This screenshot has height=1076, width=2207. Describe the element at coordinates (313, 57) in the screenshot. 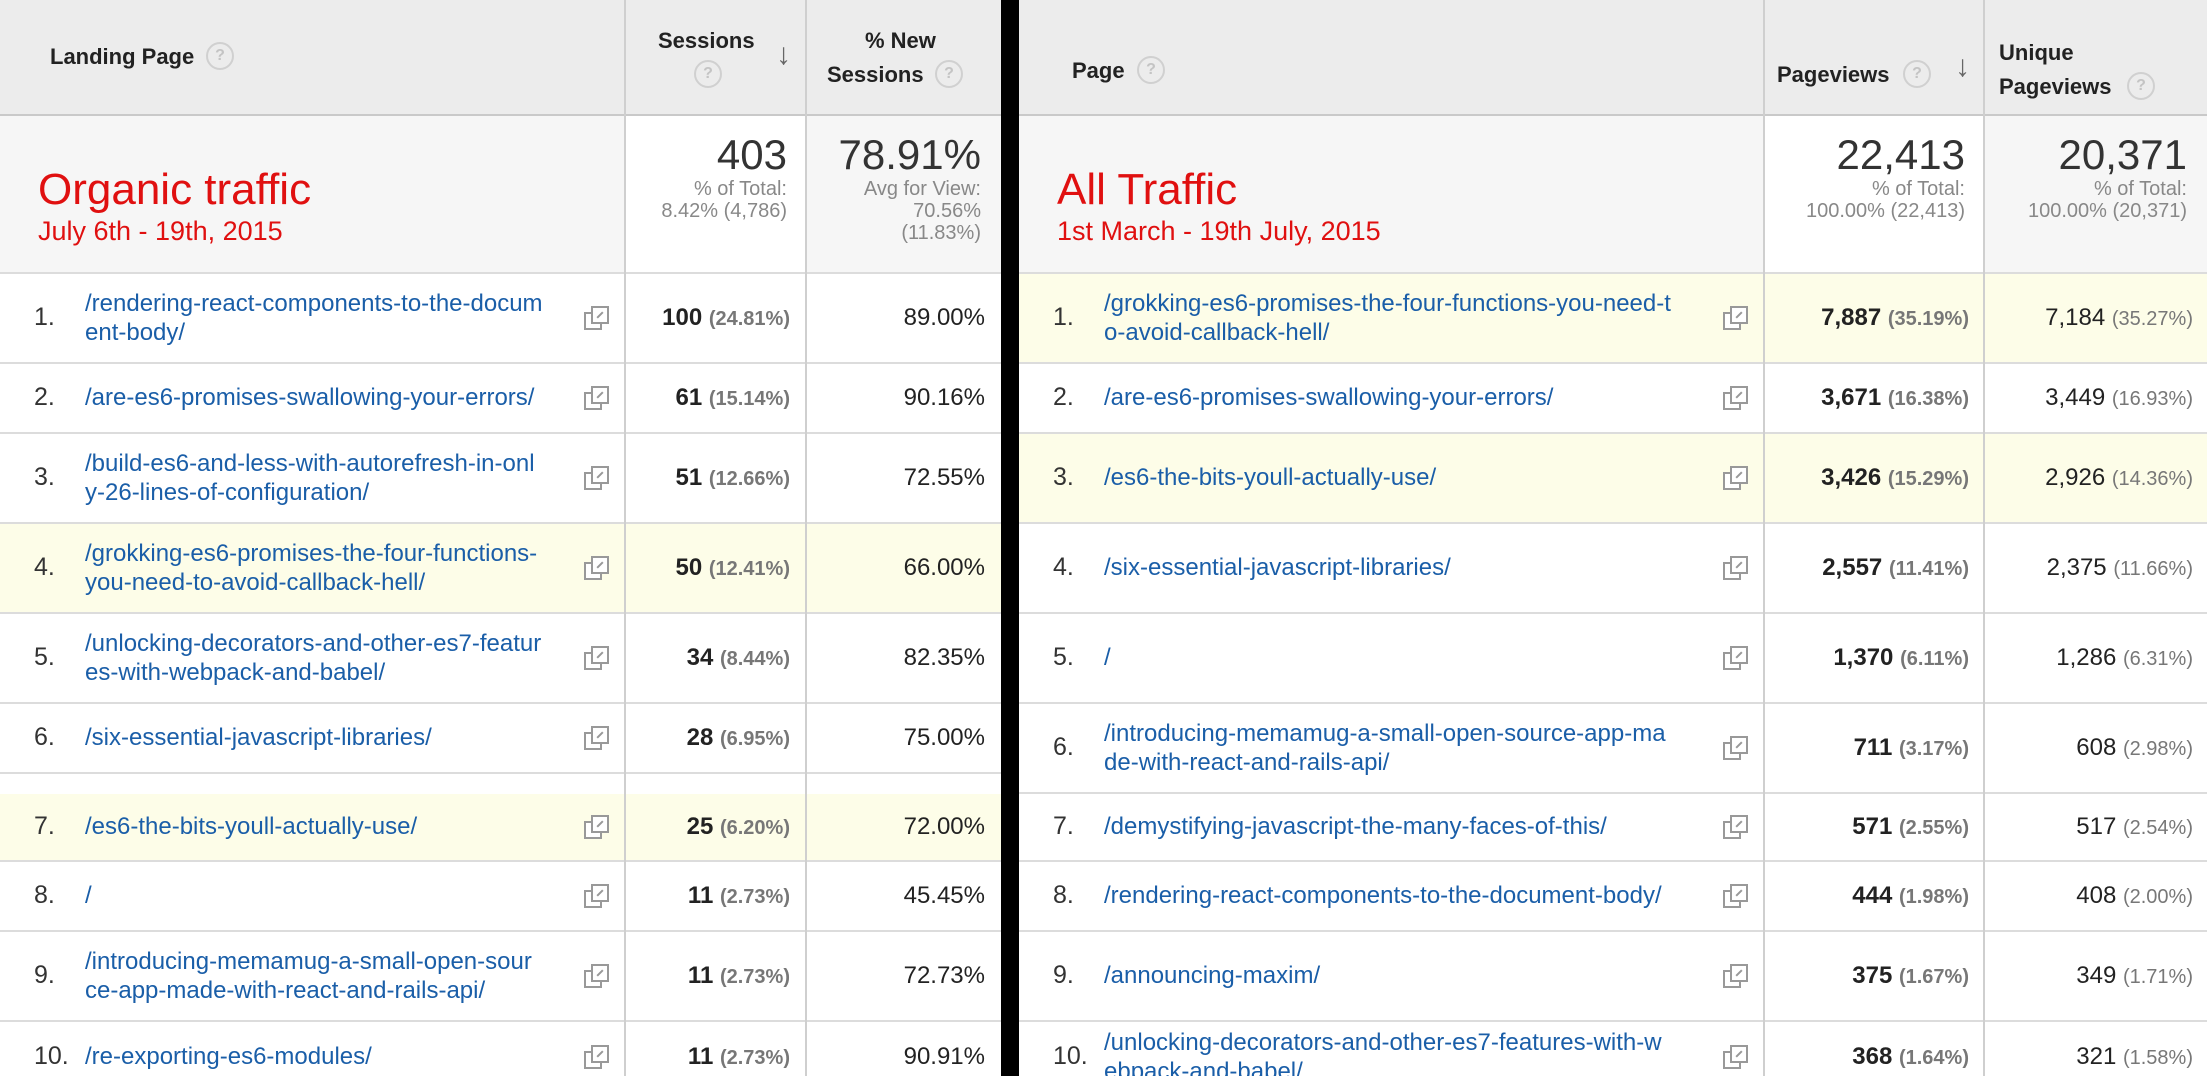

I see `landing-page-column-header: Landing Page ?` at that location.